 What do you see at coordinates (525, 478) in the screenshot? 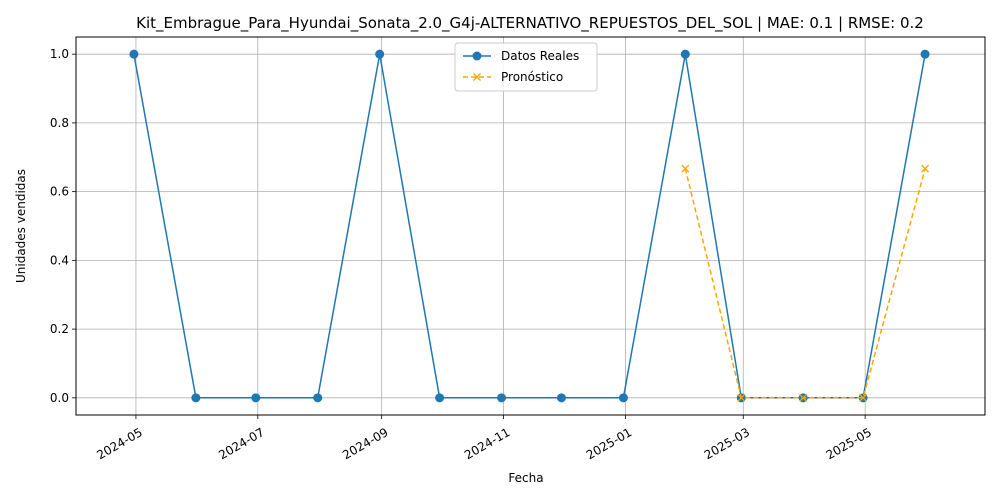
I see `x-axis-label: Fecha` at bounding box center [525, 478].